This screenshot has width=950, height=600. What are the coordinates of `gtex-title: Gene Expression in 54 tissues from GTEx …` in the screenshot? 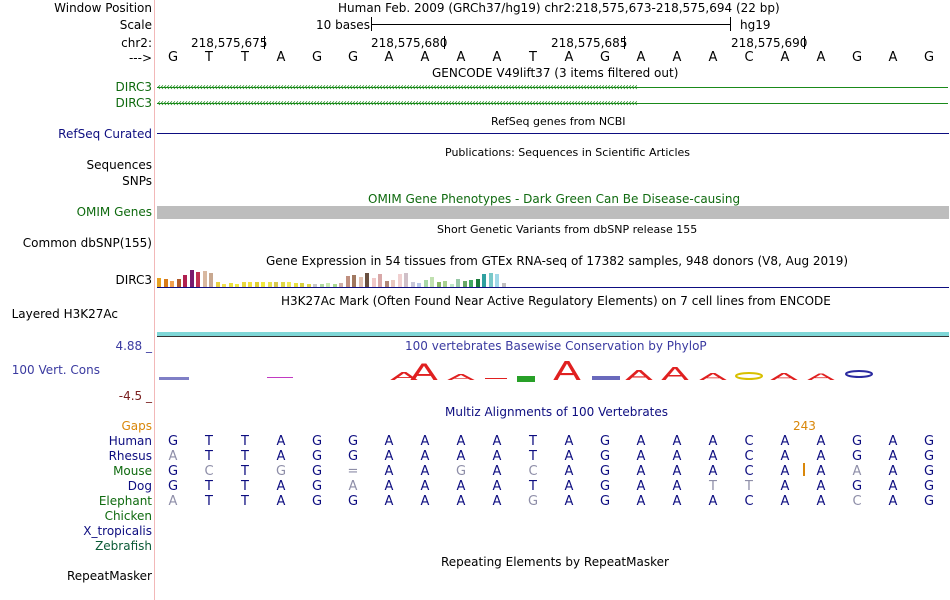 It's located at (557, 261).